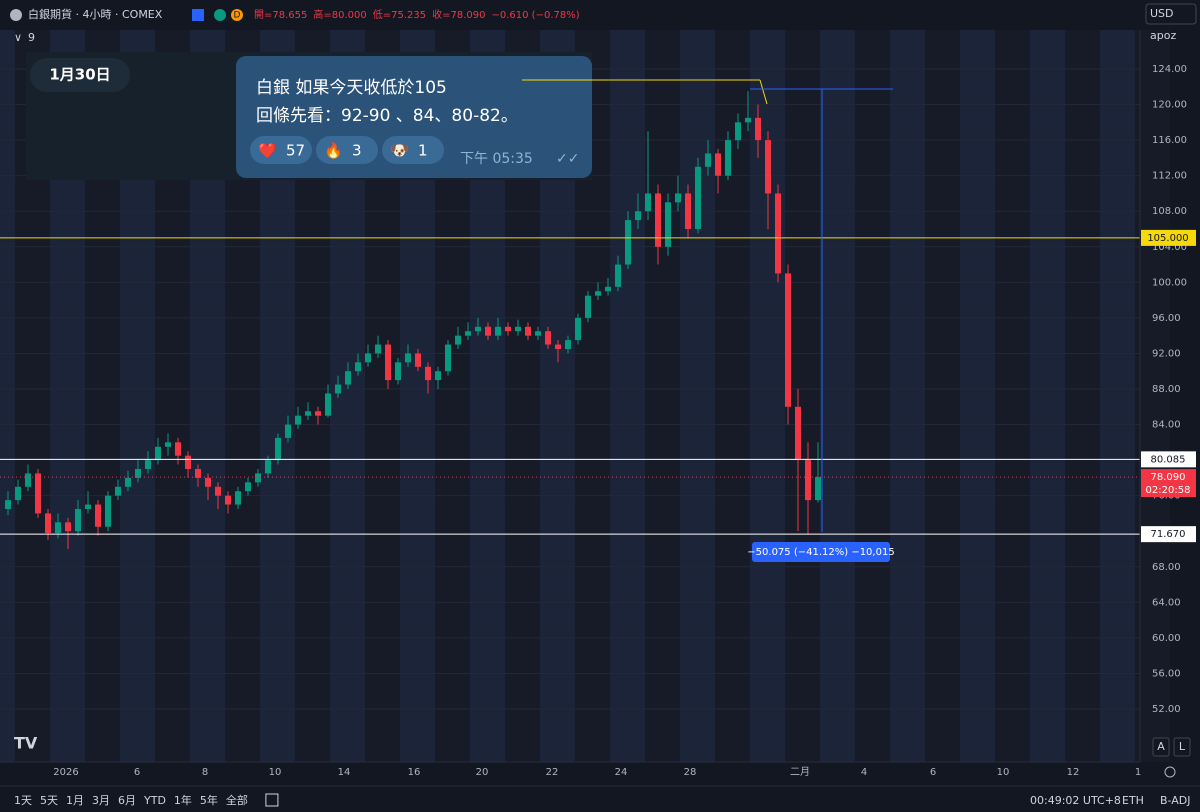 Image resolution: width=1200 pixels, height=812 pixels. I want to click on logo: TV, so click(26, 743).